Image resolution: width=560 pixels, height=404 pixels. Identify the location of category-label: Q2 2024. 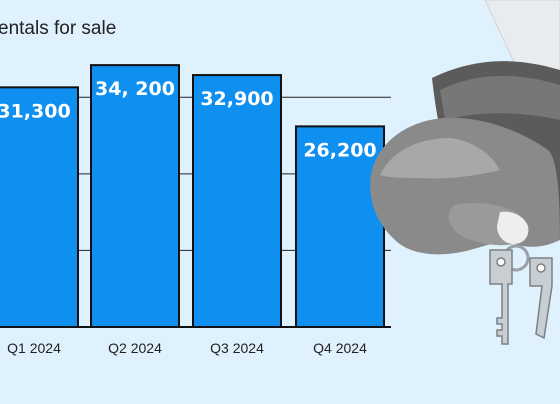
(135, 348).